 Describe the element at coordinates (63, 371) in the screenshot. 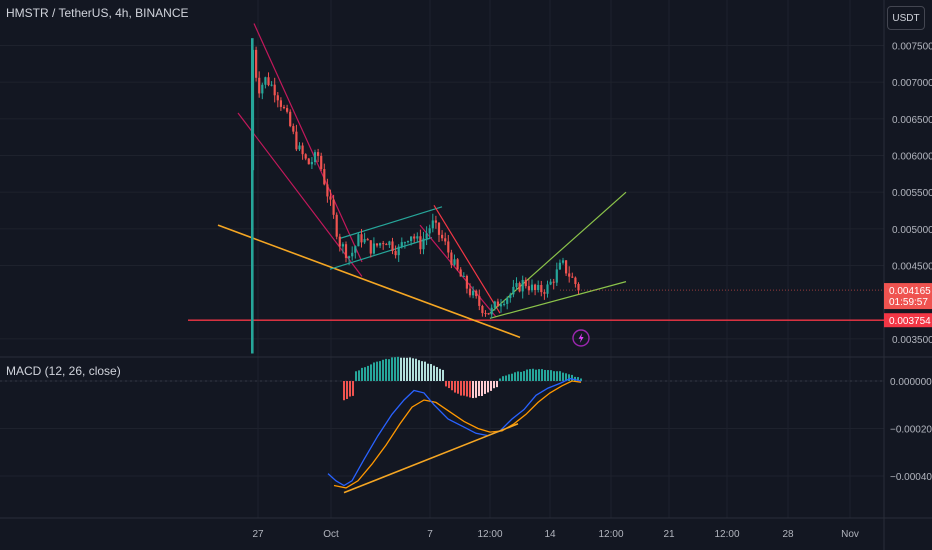

I see `macd-label: MACD (12, 26, close)` at that location.